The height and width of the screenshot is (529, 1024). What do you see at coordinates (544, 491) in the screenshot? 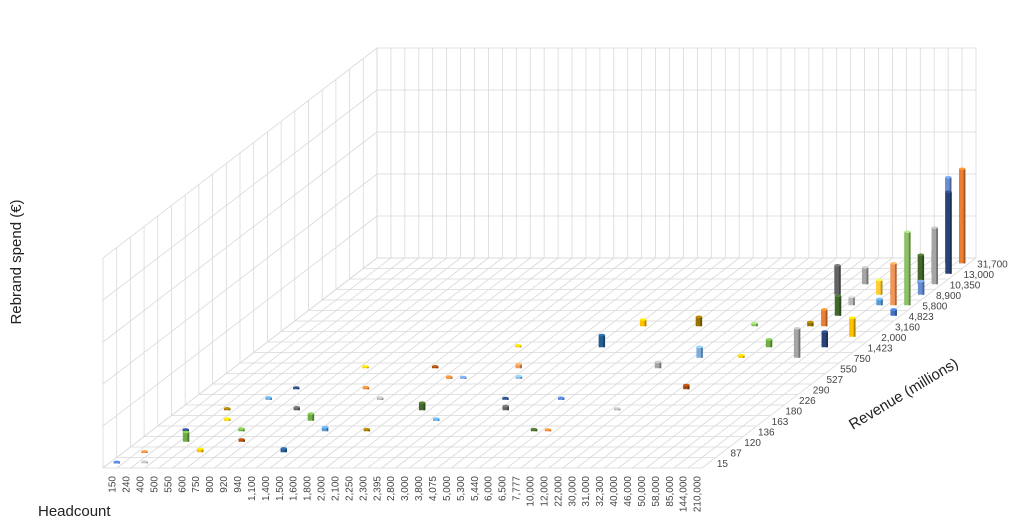
I see `x-tick-label: 12,000` at bounding box center [544, 491].